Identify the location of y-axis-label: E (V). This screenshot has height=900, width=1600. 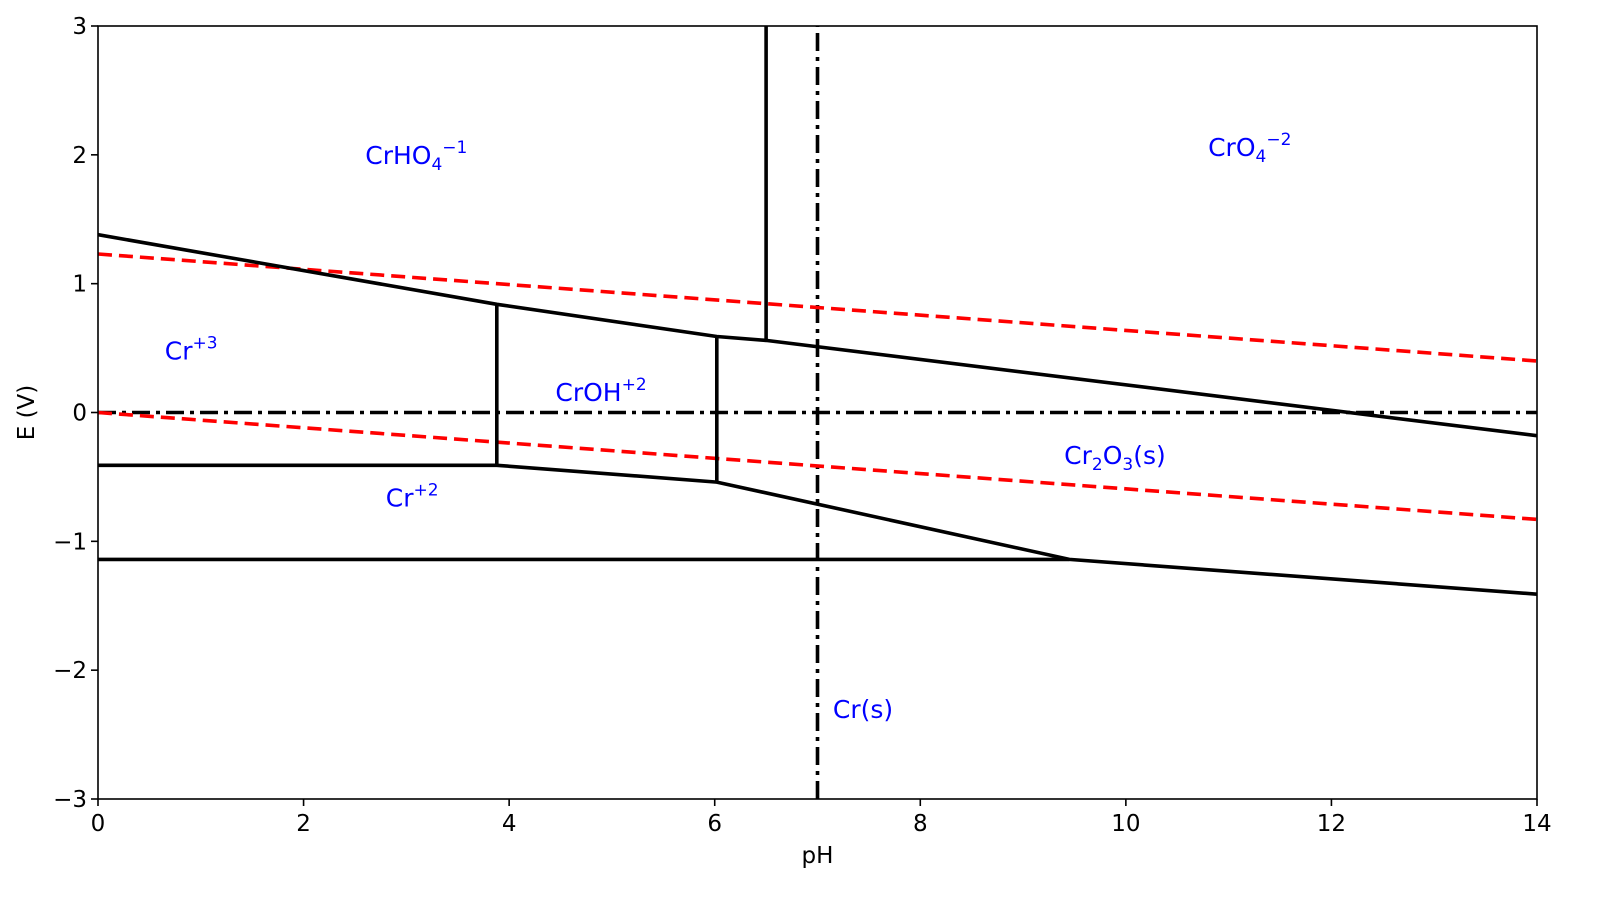
(27, 413).